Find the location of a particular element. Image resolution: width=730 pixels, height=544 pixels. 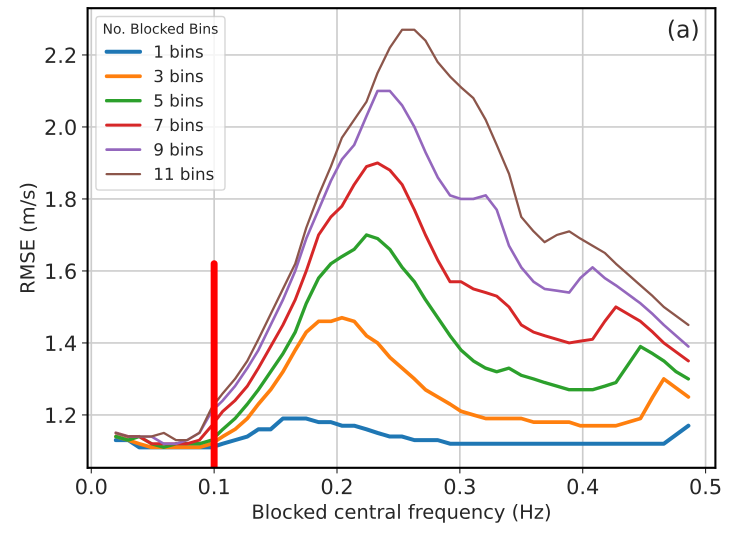

legend-label: 1 bins is located at coordinates (179, 51).